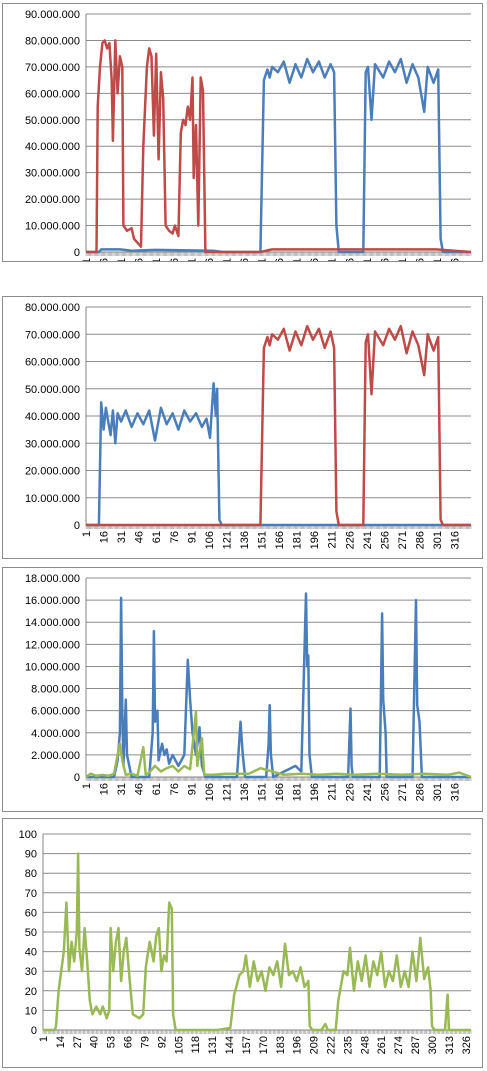 This screenshot has width=487, height=1071. I want to click on x-tick-label: 157, so click(247, 1045).